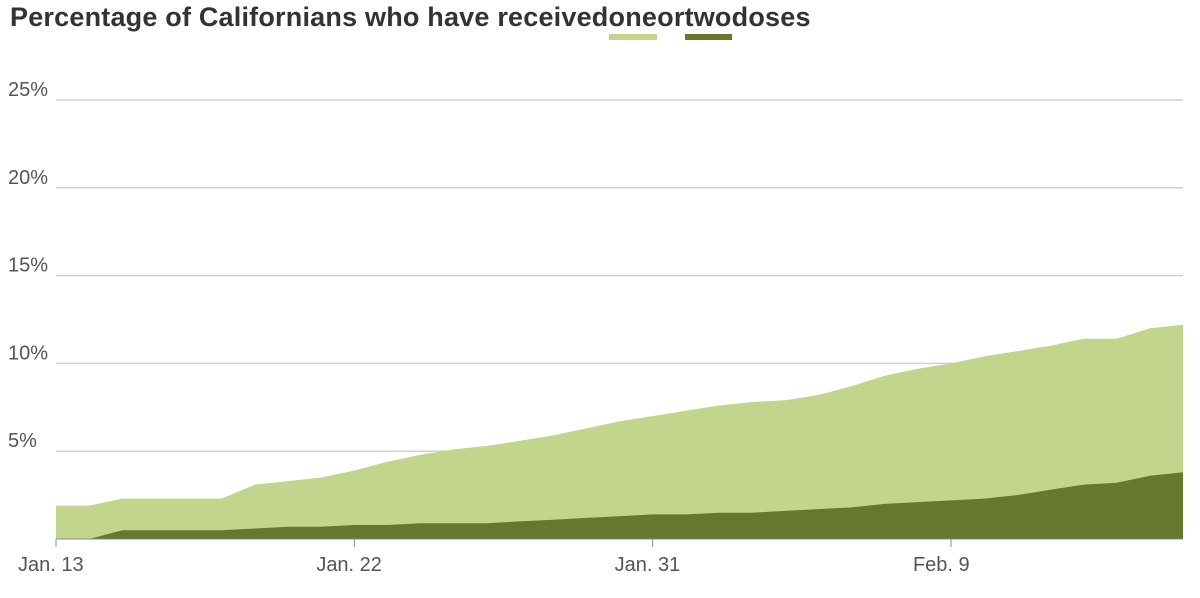 Image resolution: width=1200 pixels, height=598 pixels. What do you see at coordinates (28, 178) in the screenshot?
I see `y-tick-label: 20%` at bounding box center [28, 178].